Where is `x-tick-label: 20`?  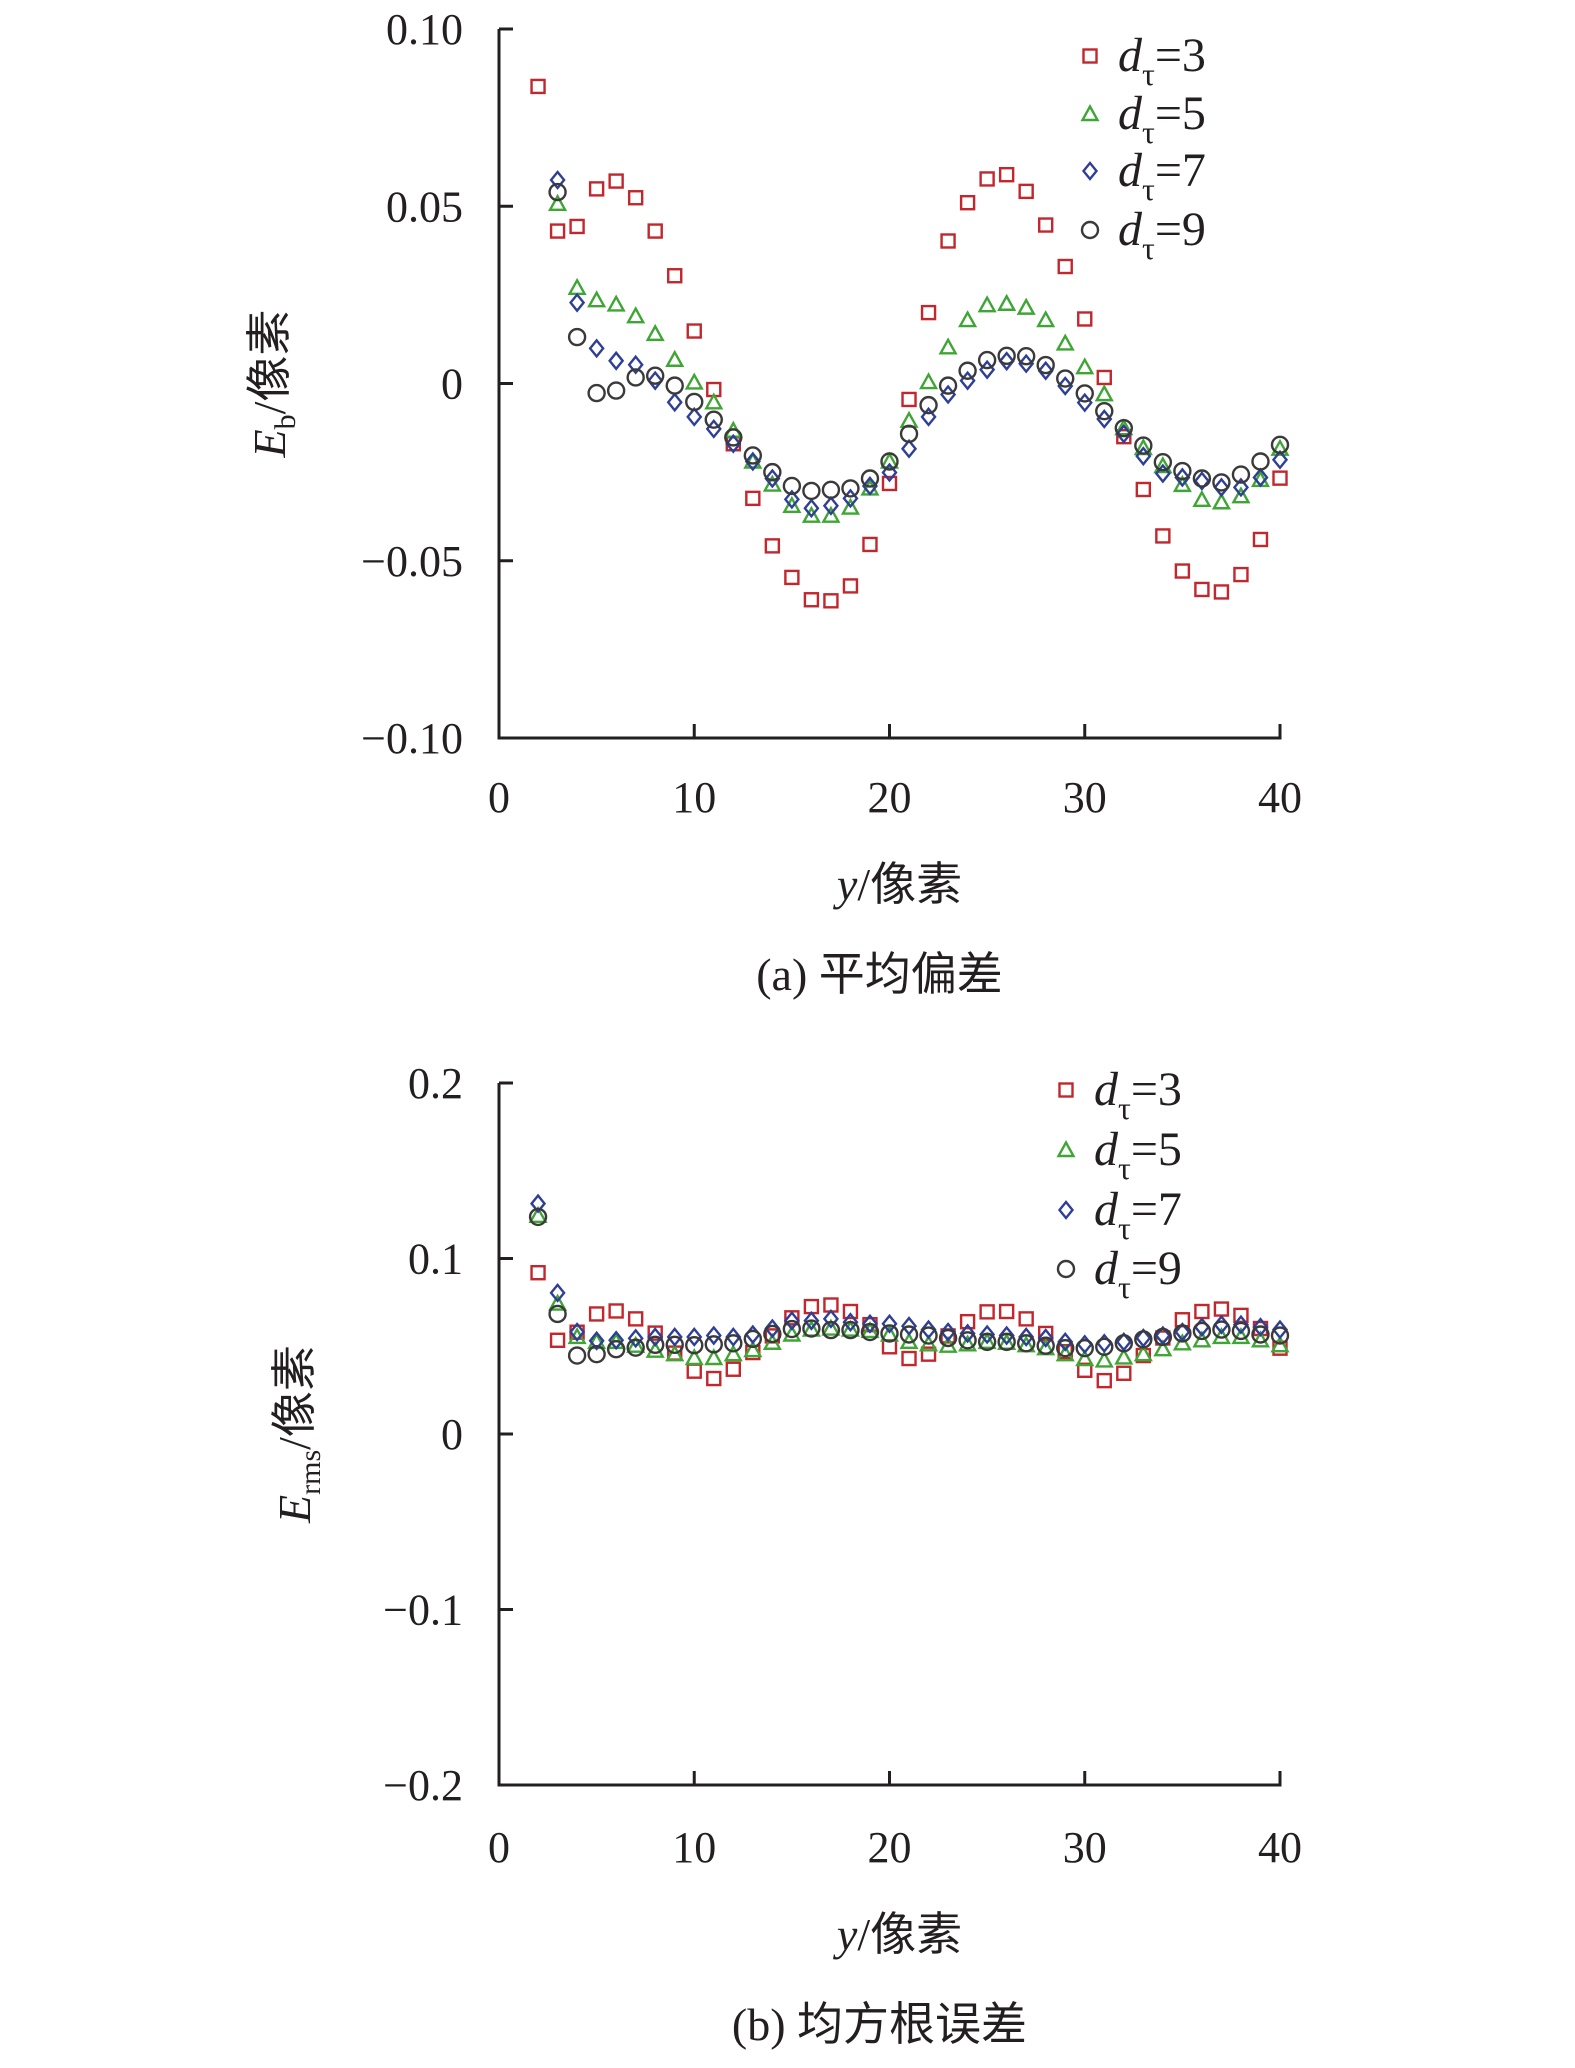 x-tick-label: 20 is located at coordinates (890, 797).